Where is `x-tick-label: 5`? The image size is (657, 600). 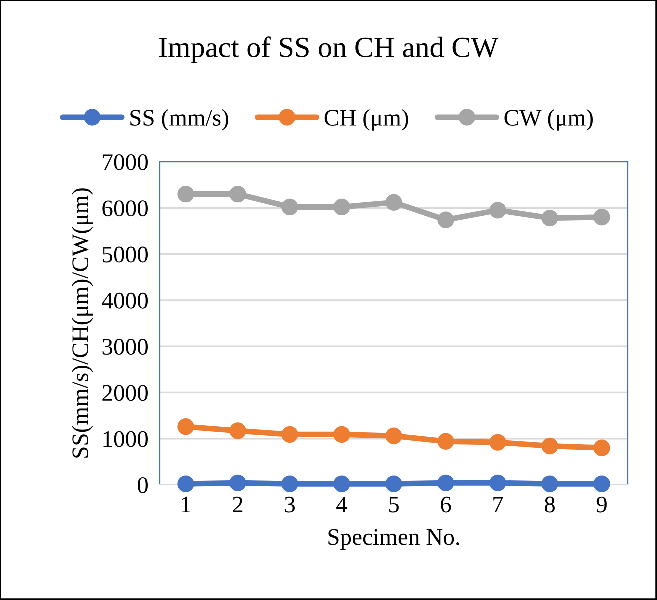 x-tick-label: 5 is located at coordinates (394, 505).